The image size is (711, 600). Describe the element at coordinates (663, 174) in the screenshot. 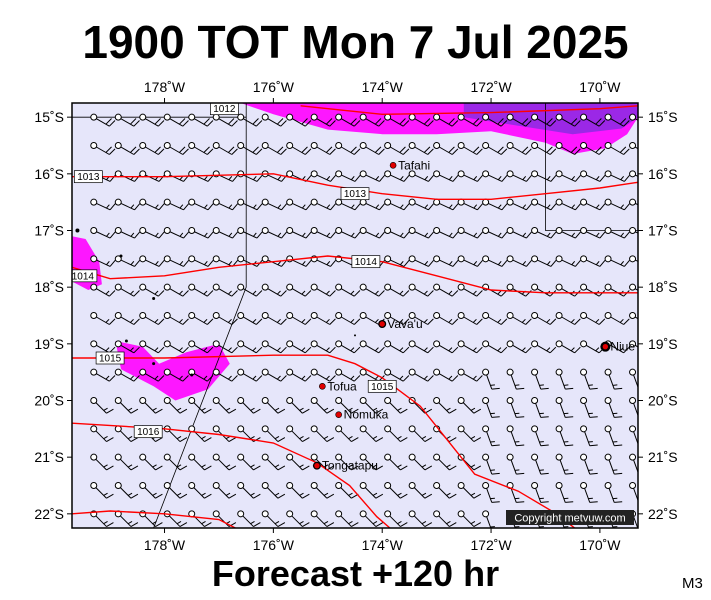

I see `lat-tick-label-right: 16˚S` at that location.